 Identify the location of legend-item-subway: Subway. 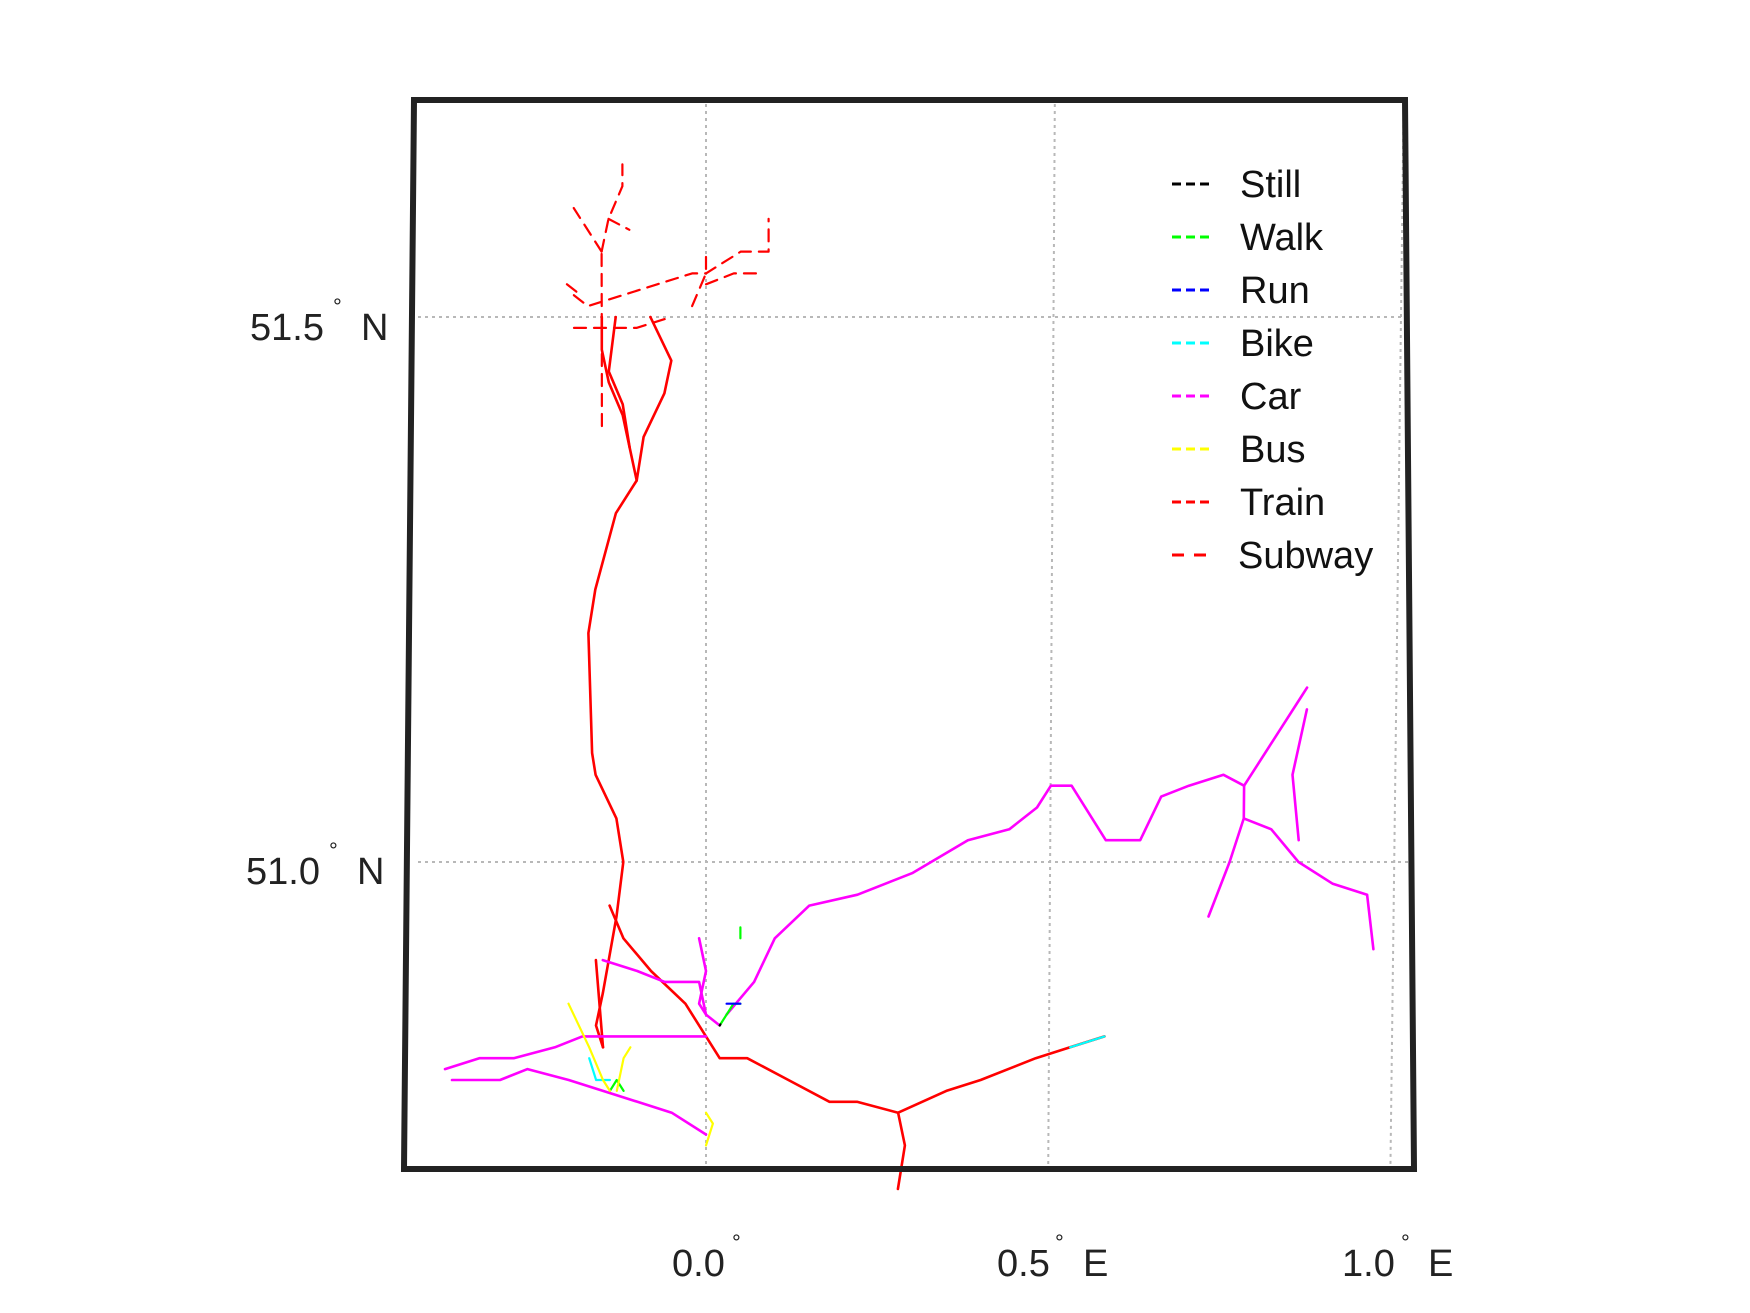
(1272, 556).